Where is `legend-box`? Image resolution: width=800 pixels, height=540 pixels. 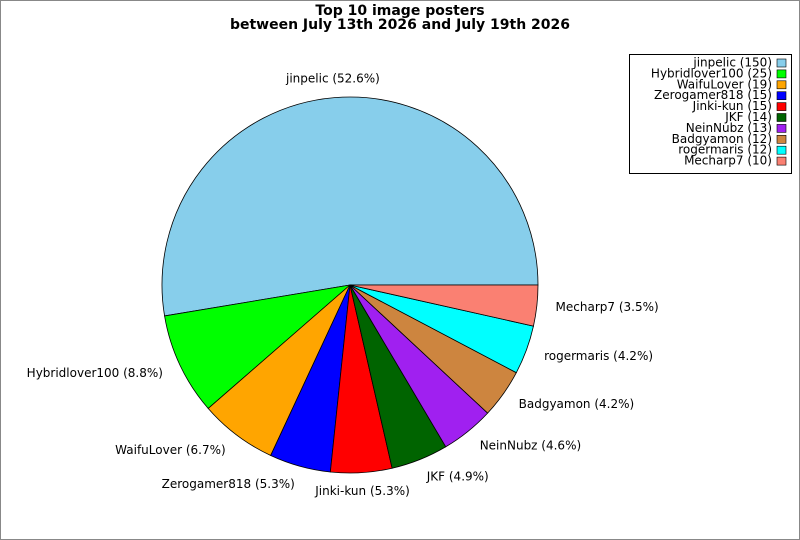
legend-box is located at coordinates (710, 114).